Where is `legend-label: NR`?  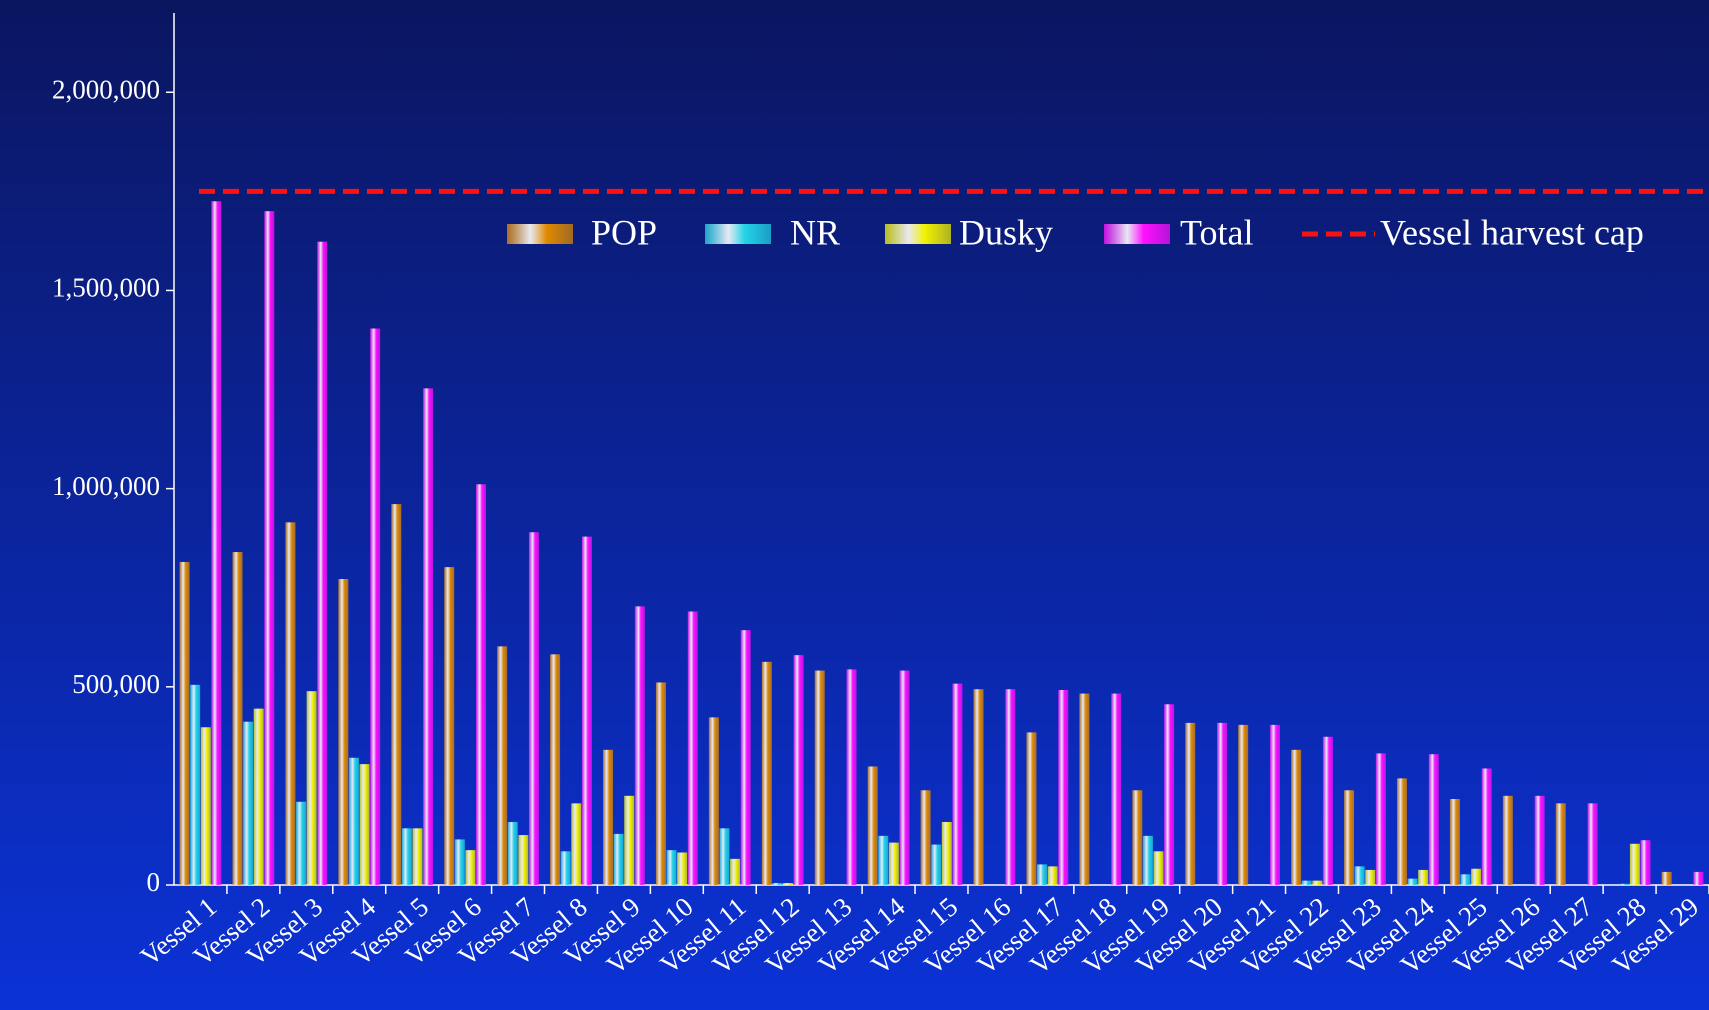 legend-label: NR is located at coordinates (815, 232).